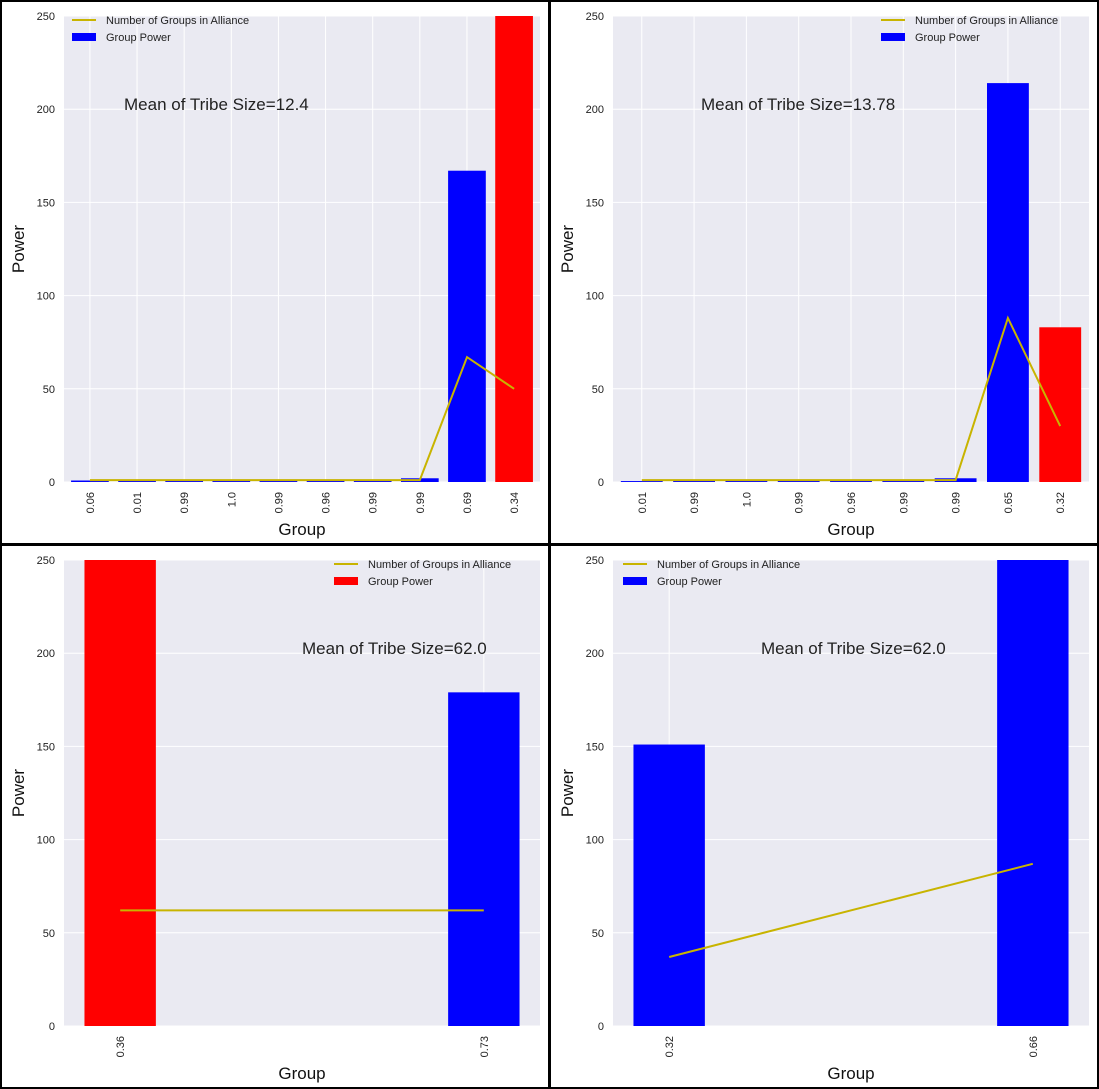 The image size is (1099, 1089). Describe the element at coordinates (1034, 1046) in the screenshot. I see `x-tick-label: 0.66` at that location.